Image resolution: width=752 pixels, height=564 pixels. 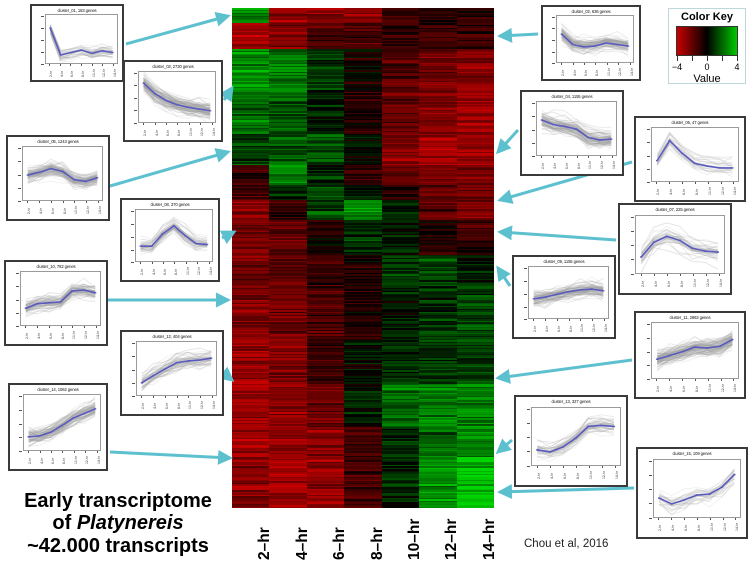 I want to click on color-key-gradient-bar, so click(x=707, y=41).